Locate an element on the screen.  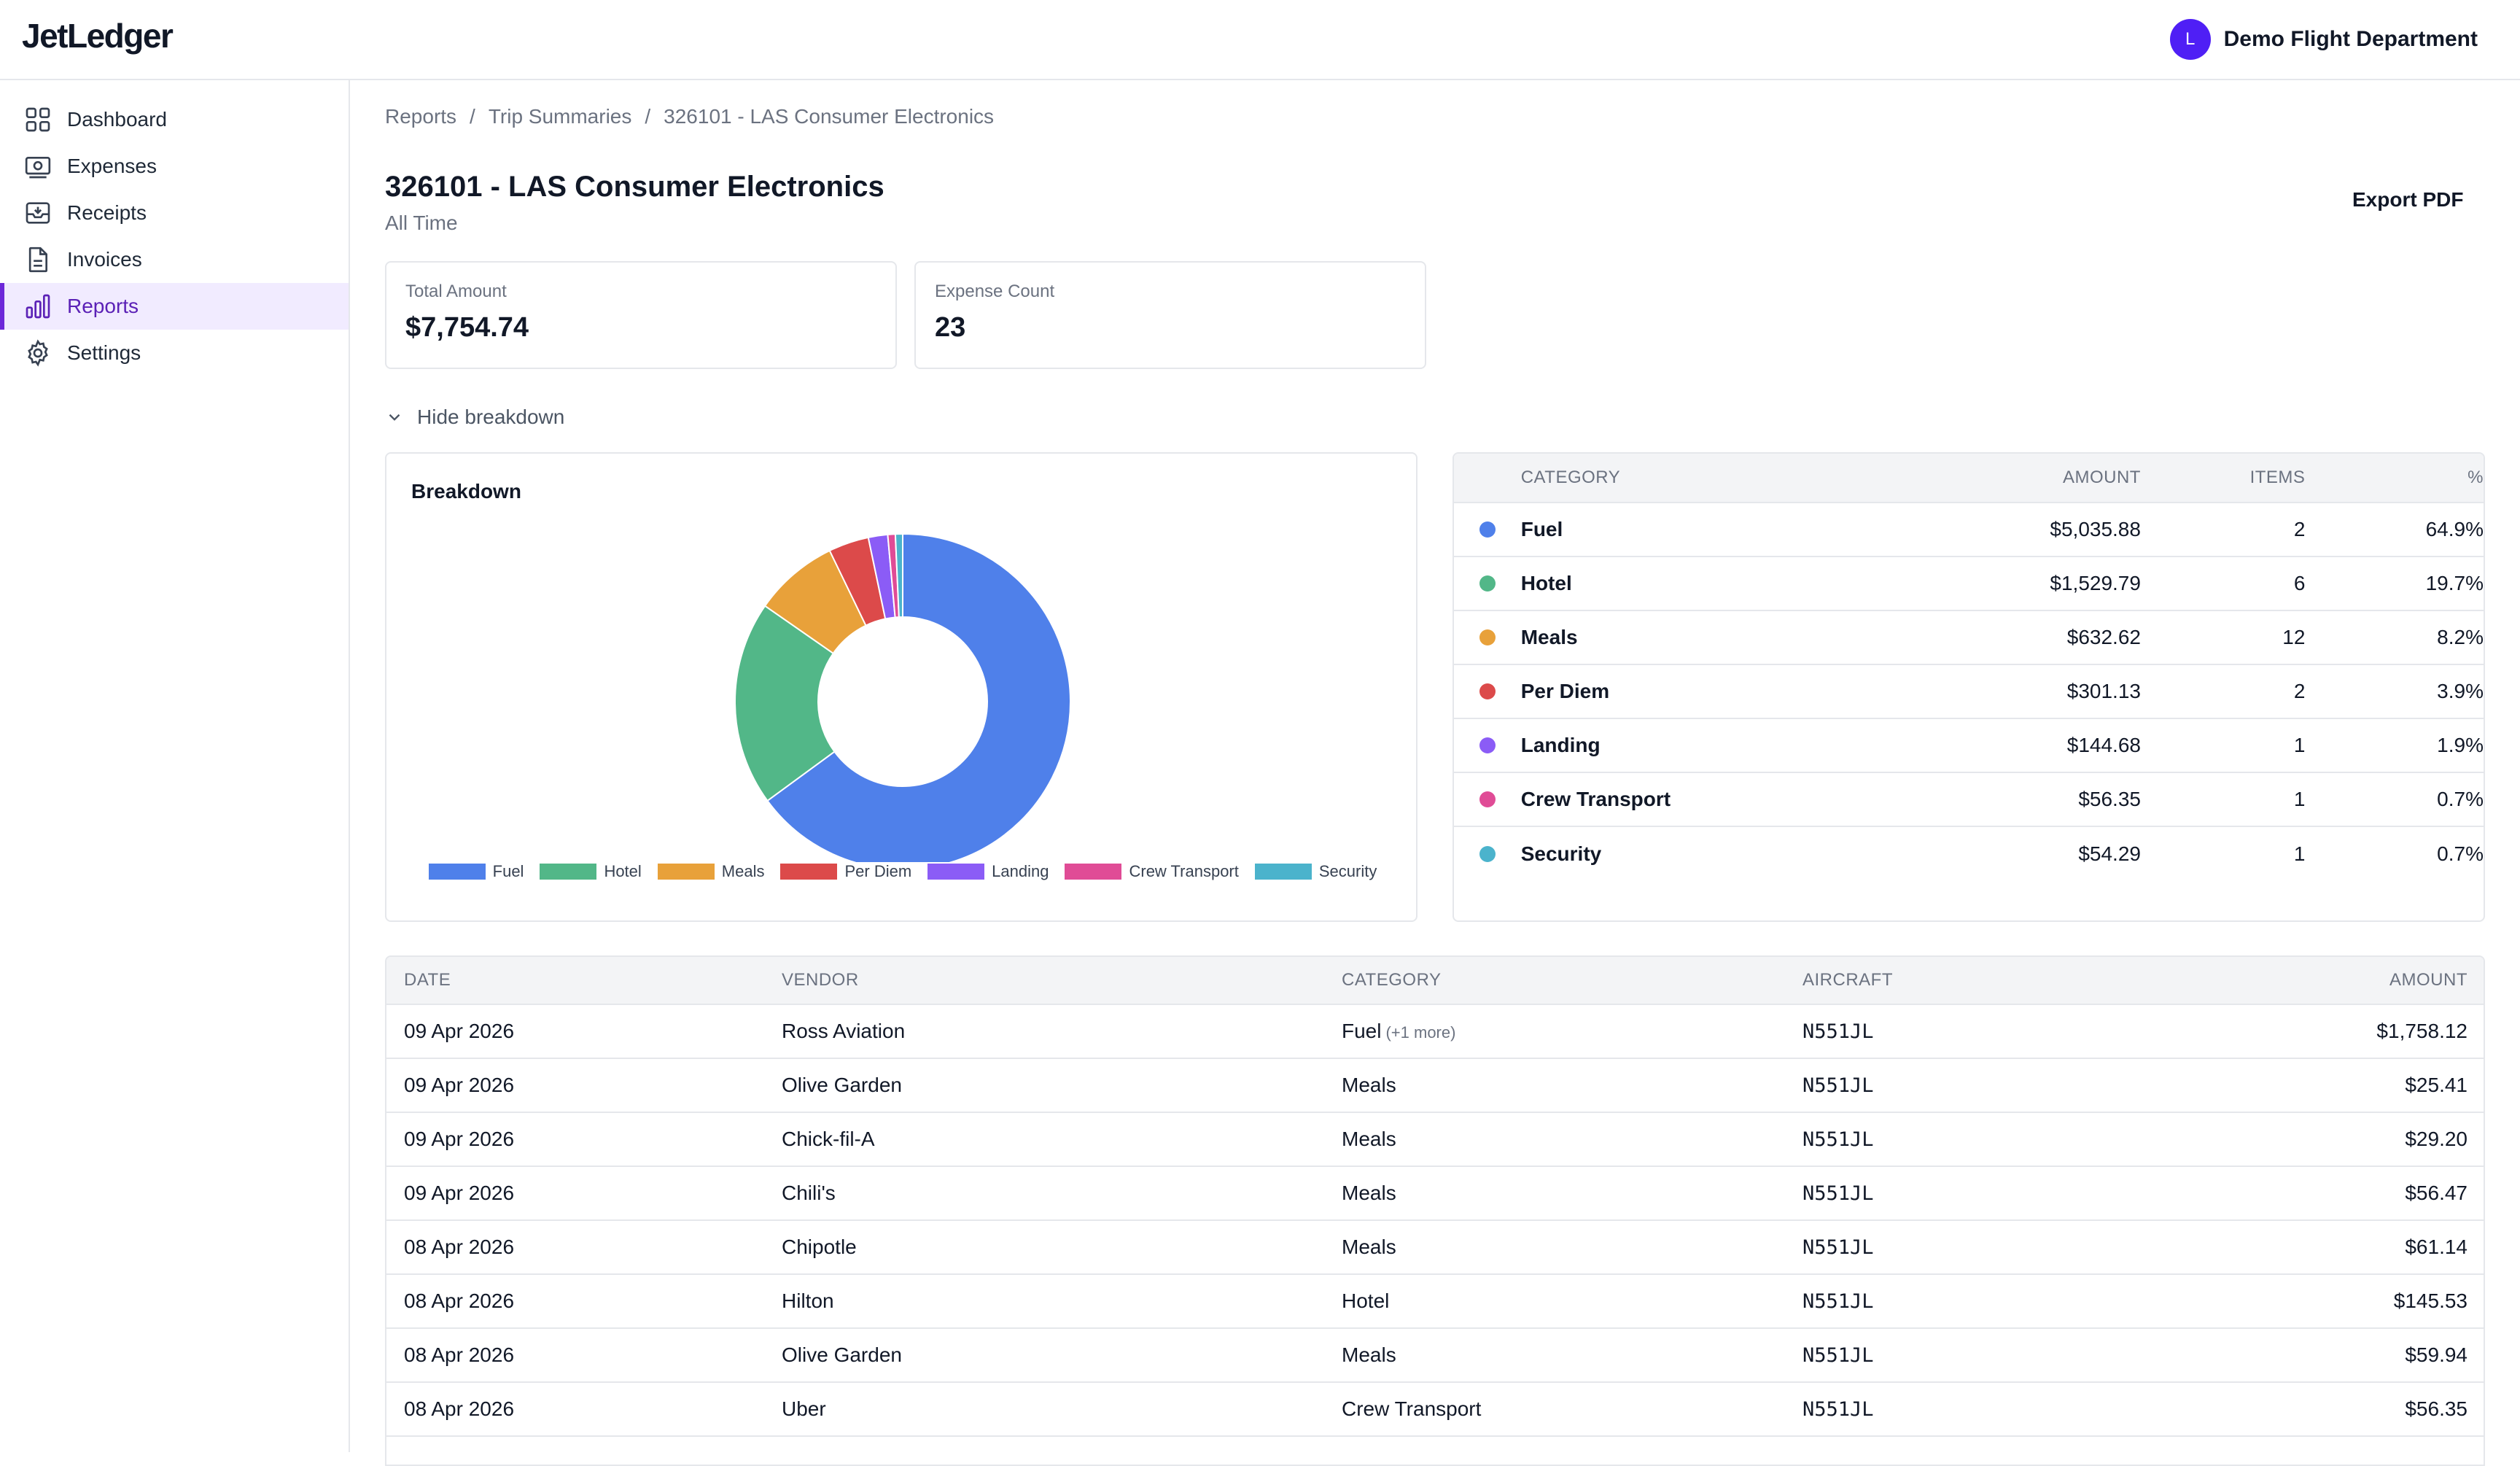
expense-category-label: Hotel is located at coordinates (1366, 1300).